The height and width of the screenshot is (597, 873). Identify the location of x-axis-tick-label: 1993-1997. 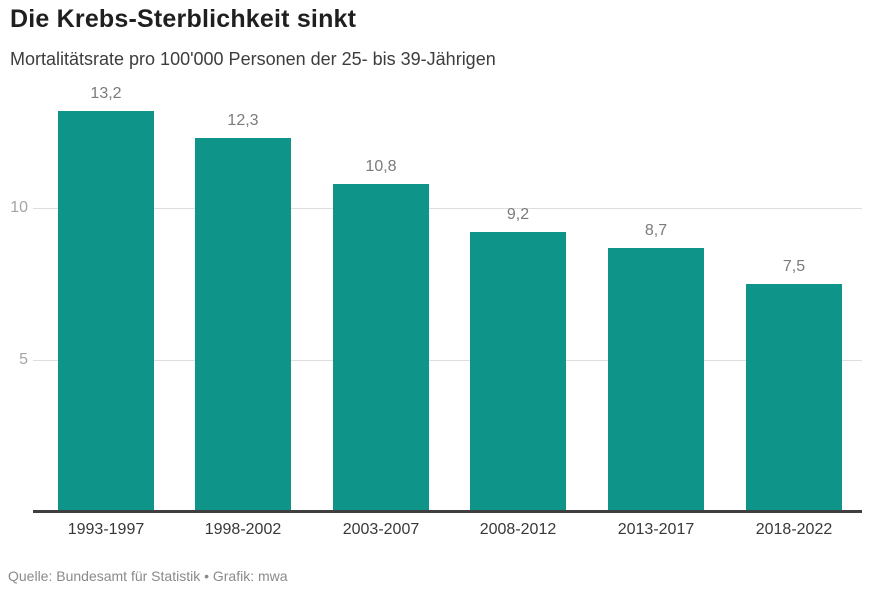
(106, 529).